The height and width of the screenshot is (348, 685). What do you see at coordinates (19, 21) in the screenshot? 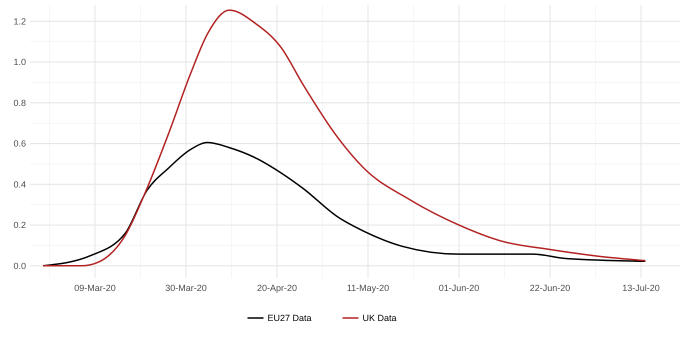
I see `y-tick-label: 1.2` at bounding box center [19, 21].